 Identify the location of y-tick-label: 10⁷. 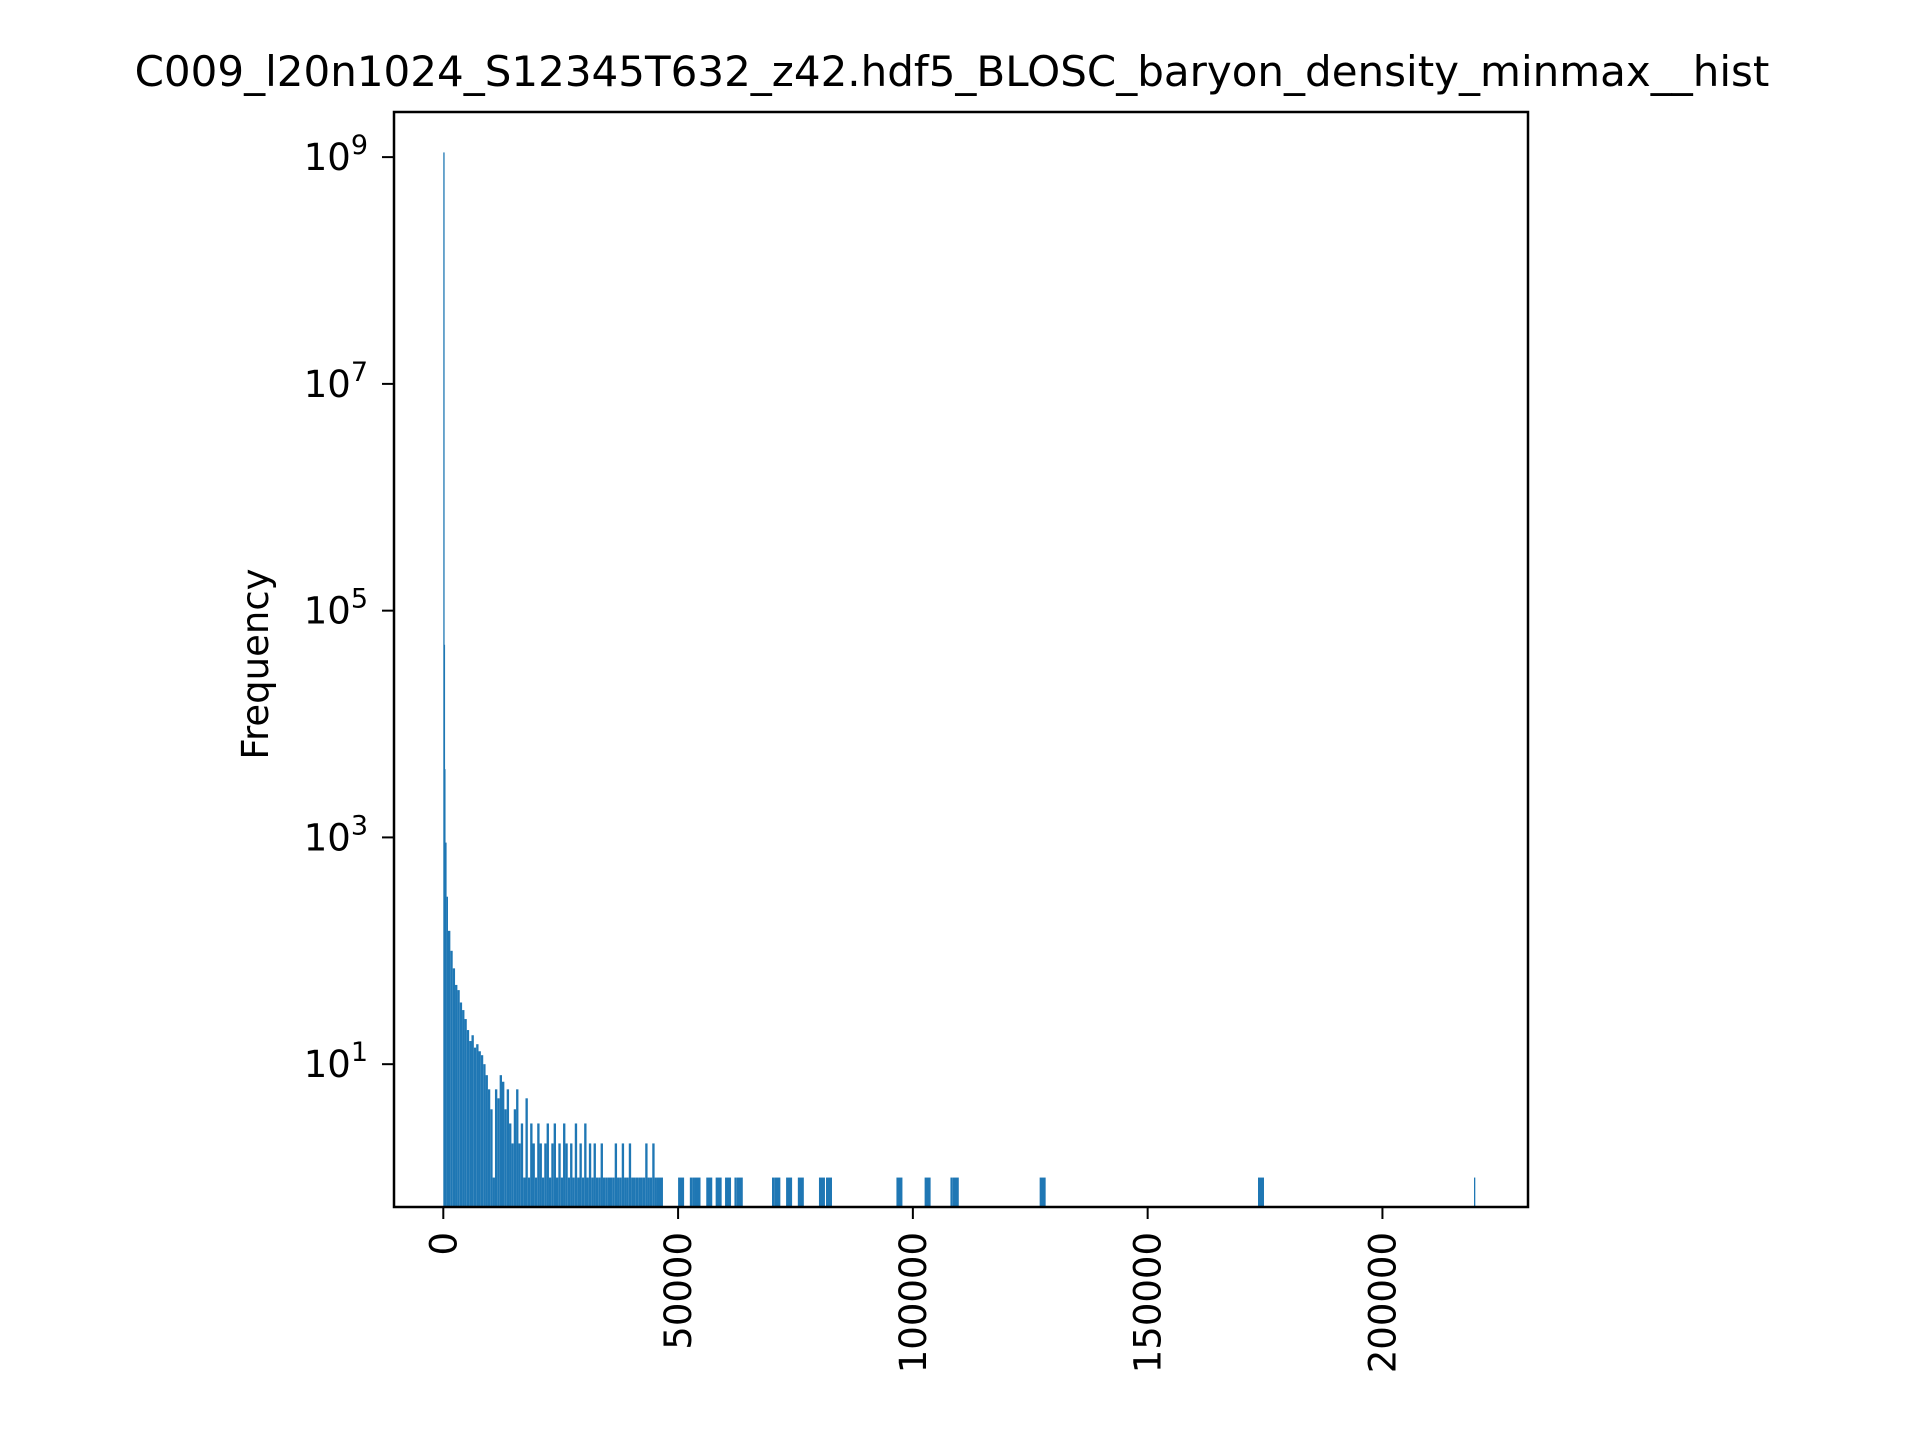
(336, 381).